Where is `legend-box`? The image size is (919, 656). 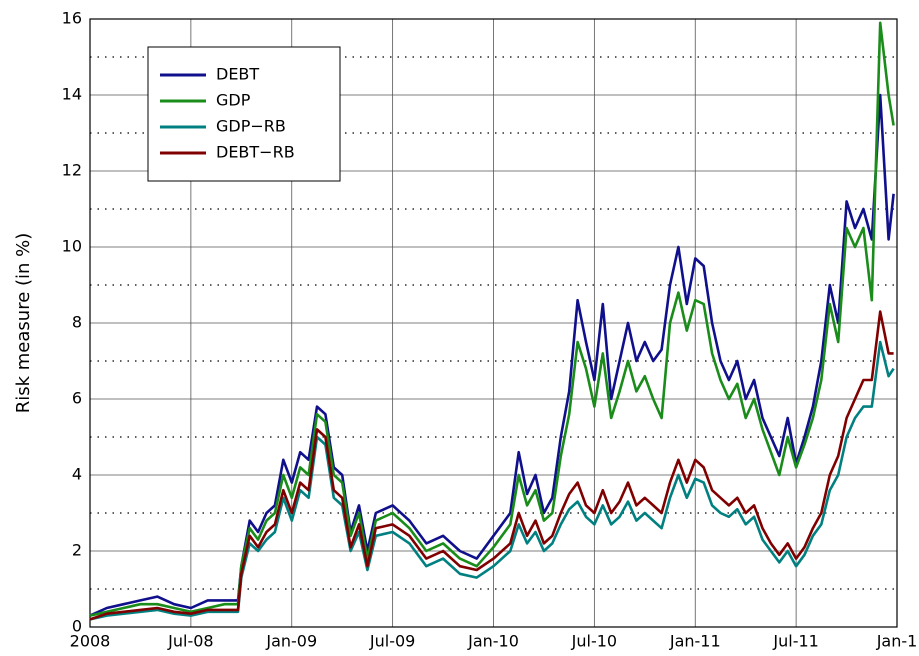
legend-box is located at coordinates (244, 114).